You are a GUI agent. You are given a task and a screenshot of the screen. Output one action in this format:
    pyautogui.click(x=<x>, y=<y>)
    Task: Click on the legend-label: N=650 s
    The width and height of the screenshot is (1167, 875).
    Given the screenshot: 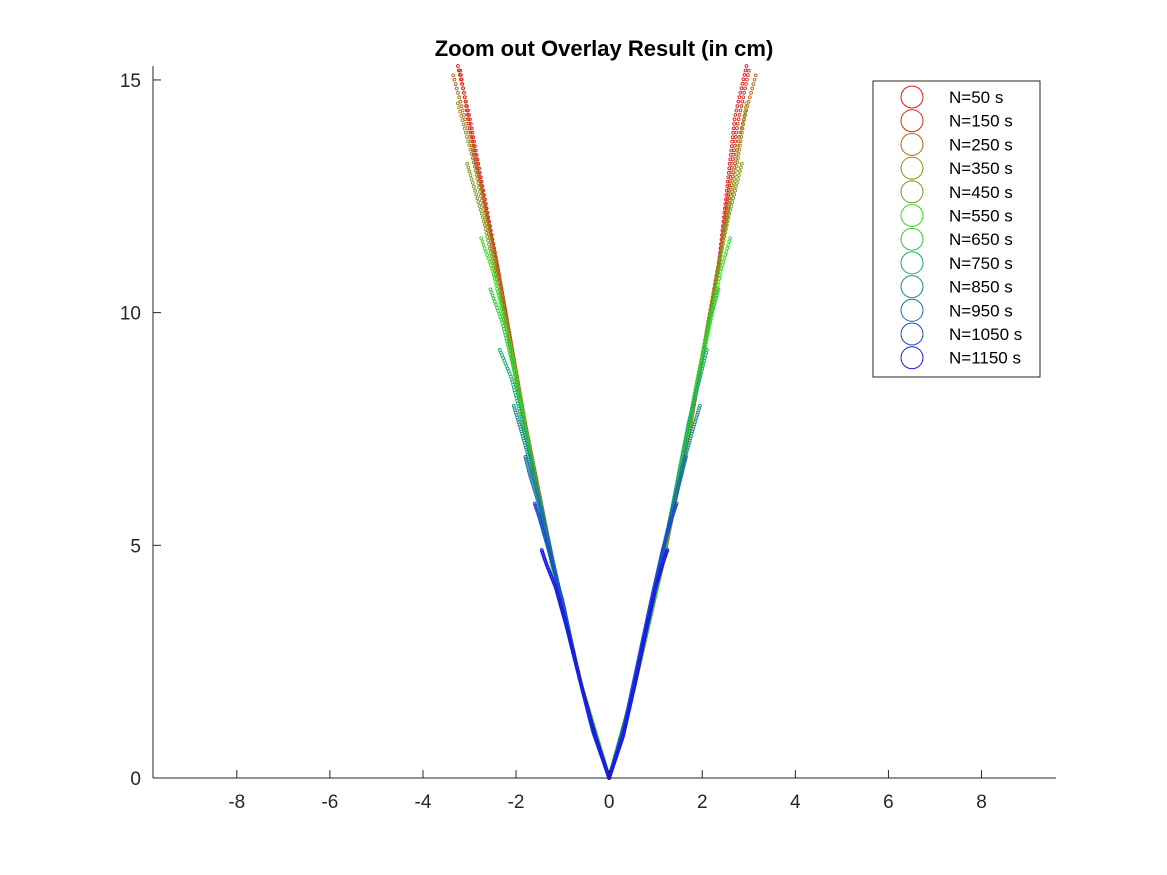 What is the action you would take?
    pyautogui.click(x=981, y=239)
    